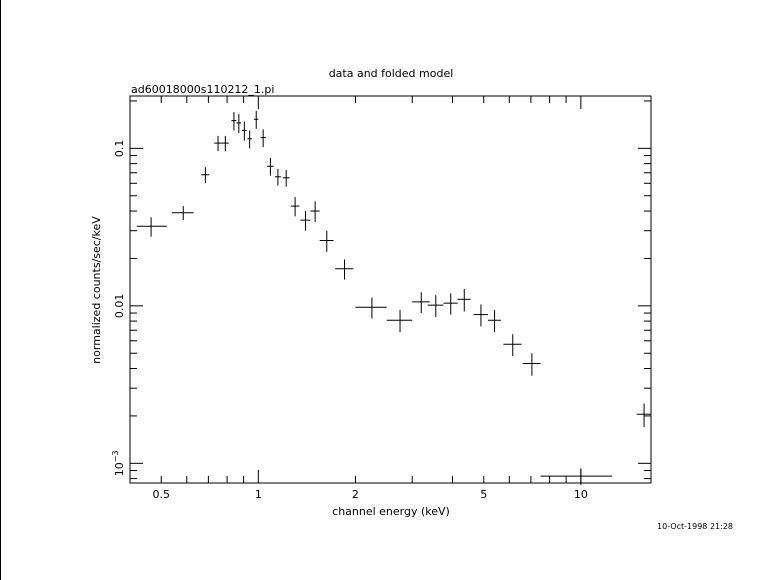  What do you see at coordinates (391, 73) in the screenshot?
I see `chart-title: data and folded model` at bounding box center [391, 73].